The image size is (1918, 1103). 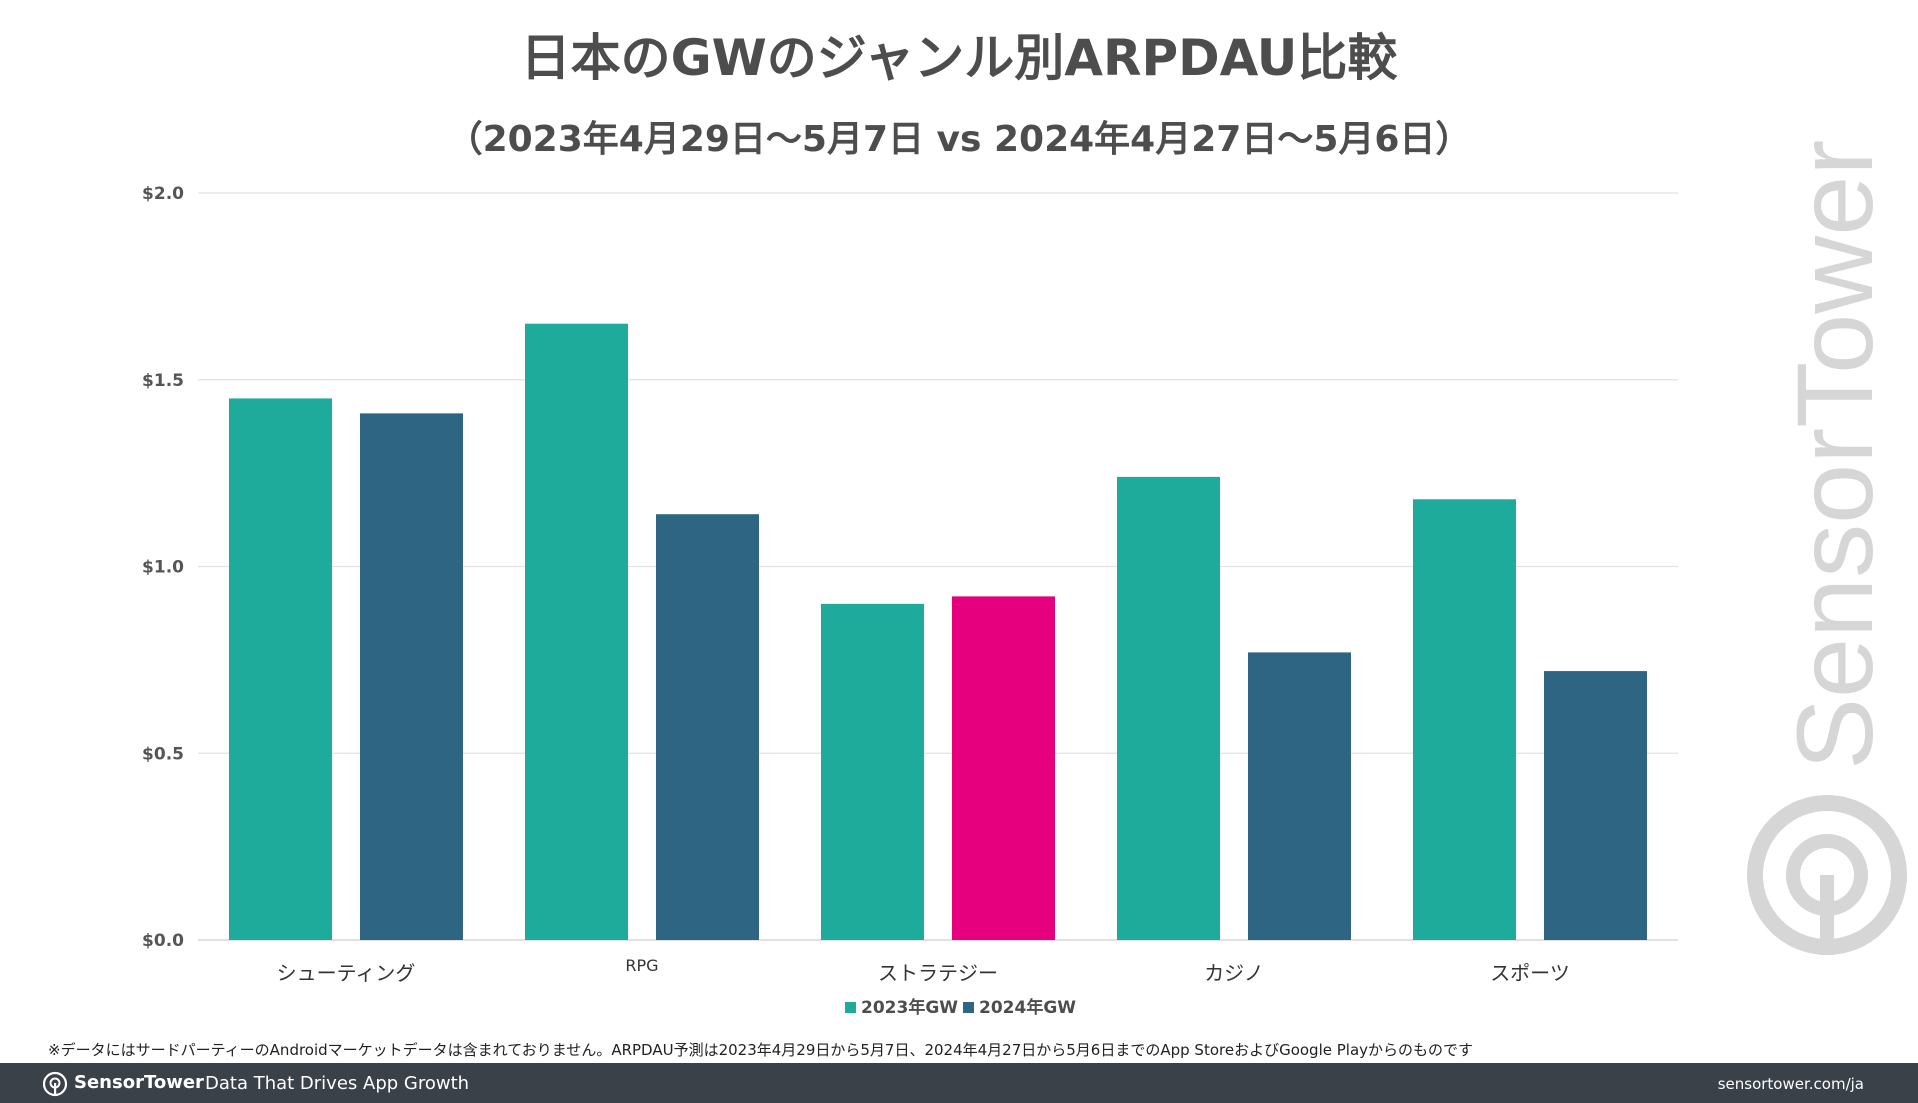 What do you see at coordinates (1790, 1084) in the screenshot?
I see `footer-url: sensortower.com/ja` at bounding box center [1790, 1084].